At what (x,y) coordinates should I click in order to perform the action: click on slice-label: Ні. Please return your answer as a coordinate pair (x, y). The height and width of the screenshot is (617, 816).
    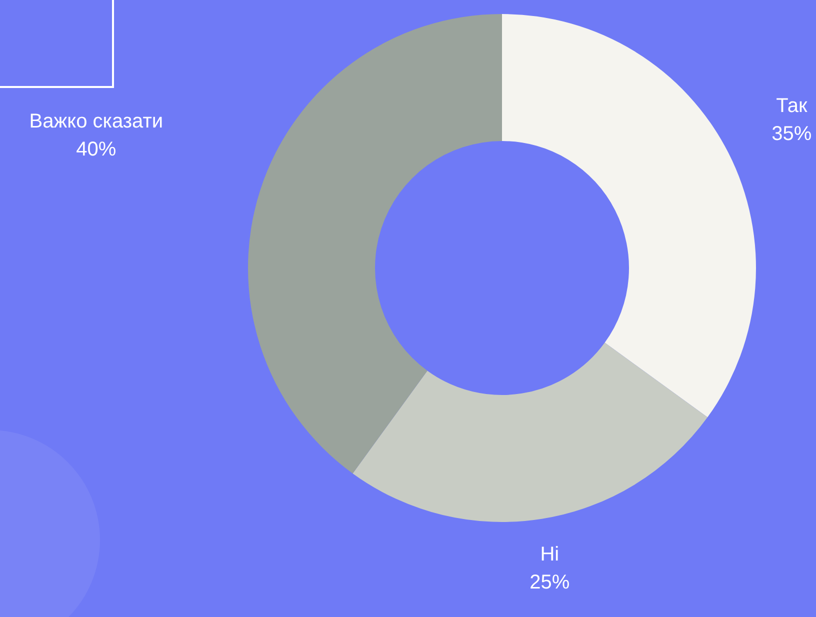
    Looking at the image, I should click on (550, 555).